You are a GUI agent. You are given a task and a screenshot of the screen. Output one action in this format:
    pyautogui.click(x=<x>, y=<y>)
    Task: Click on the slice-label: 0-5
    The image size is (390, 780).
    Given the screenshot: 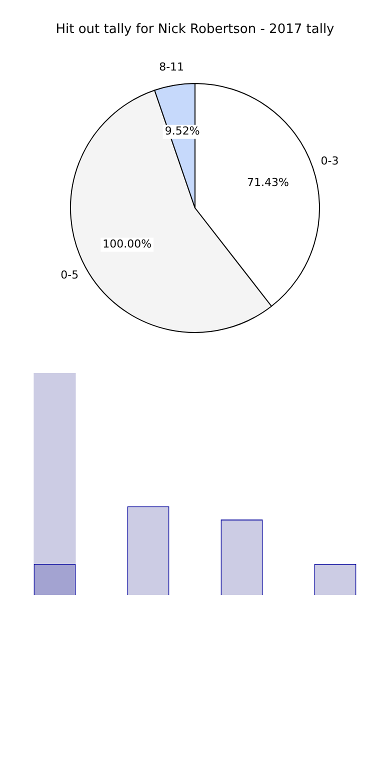 What is the action you would take?
    pyautogui.click(x=69, y=275)
    